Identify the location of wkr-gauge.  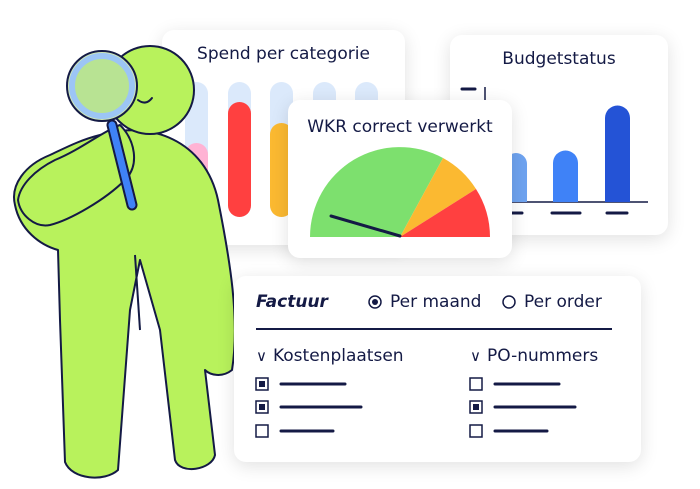
(400, 192).